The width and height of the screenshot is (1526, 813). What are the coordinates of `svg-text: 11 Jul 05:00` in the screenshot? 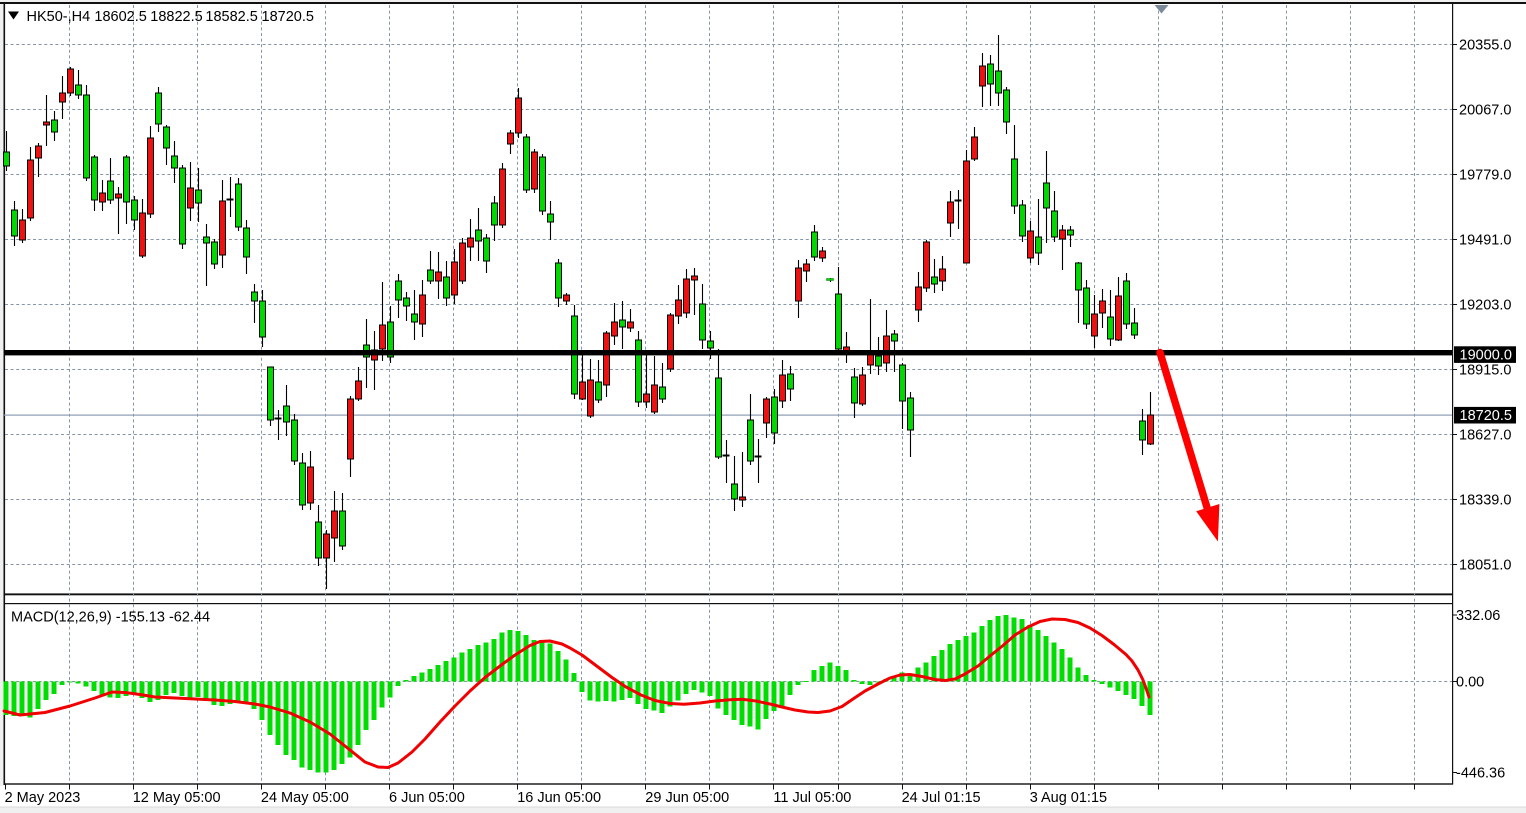 It's located at (812, 798).